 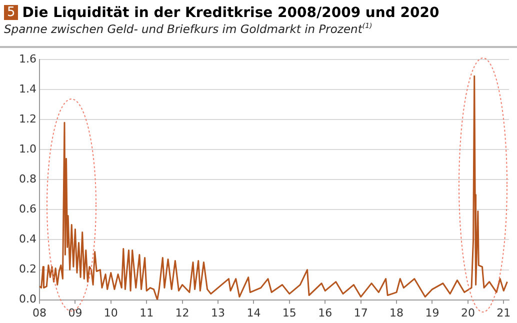 What do you see at coordinates (289, 313) in the screenshot?
I see `x-tick-label: 15` at bounding box center [289, 313].